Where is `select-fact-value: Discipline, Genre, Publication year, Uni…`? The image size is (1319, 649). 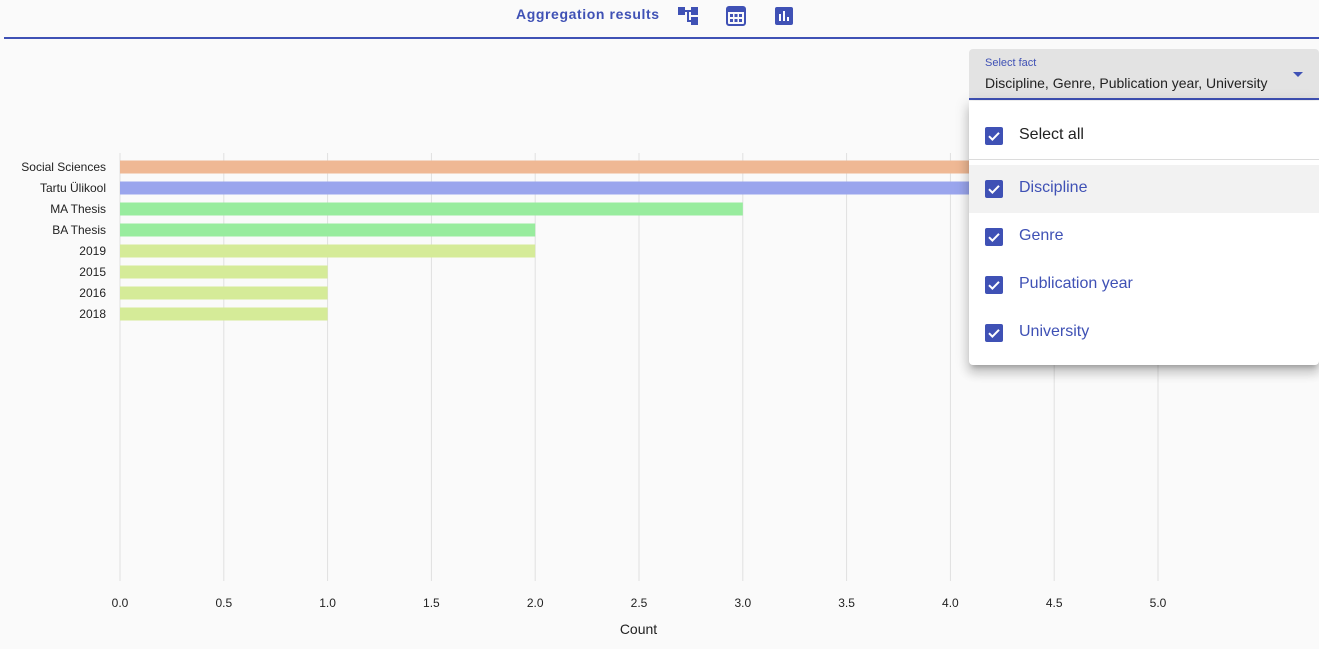 select-fact-value: Discipline, Genre, Publication year, Uni… is located at coordinates (1126, 83).